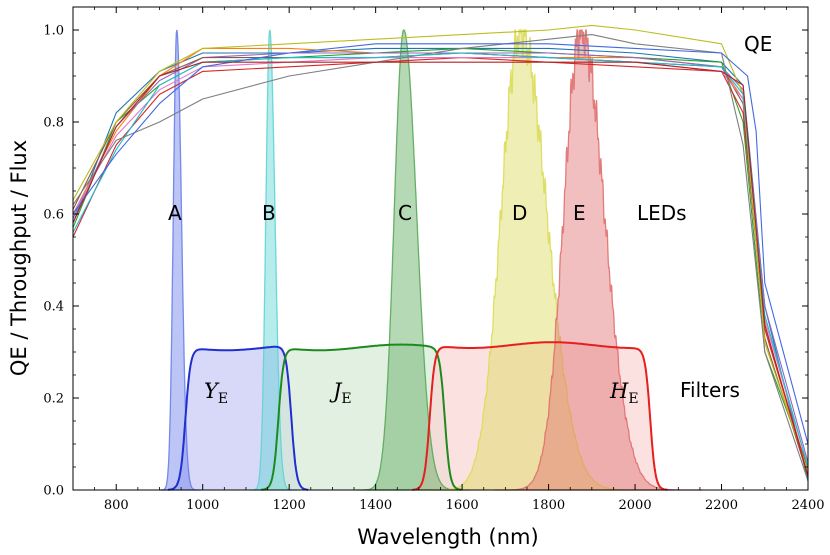 Image resolution: width=830 pixels, height=555 pixels. Describe the element at coordinates (662, 213) in the screenshot. I see `leds-annotation: LEDs` at that location.